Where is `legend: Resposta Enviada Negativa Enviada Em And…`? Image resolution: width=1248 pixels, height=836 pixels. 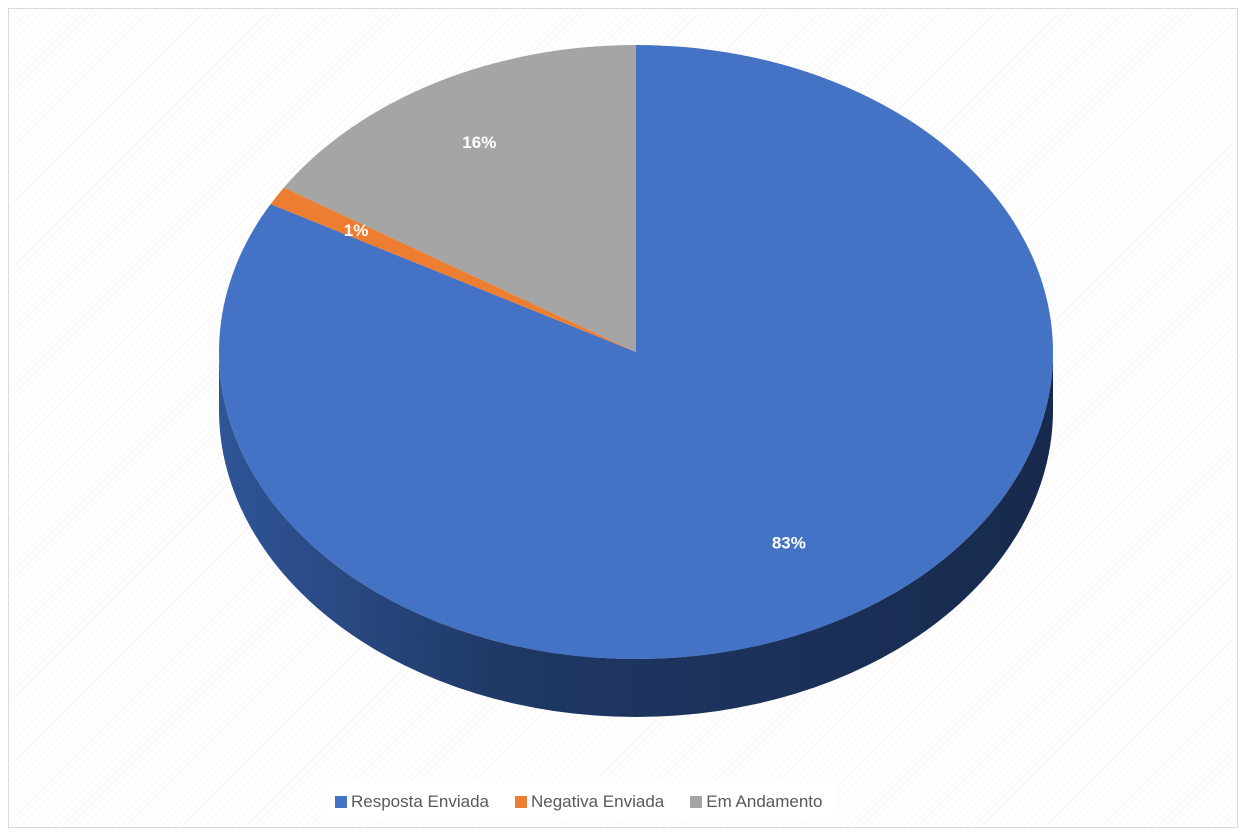
legend: Resposta Enviada Negativa Enviada Em And… is located at coordinates (579, 802).